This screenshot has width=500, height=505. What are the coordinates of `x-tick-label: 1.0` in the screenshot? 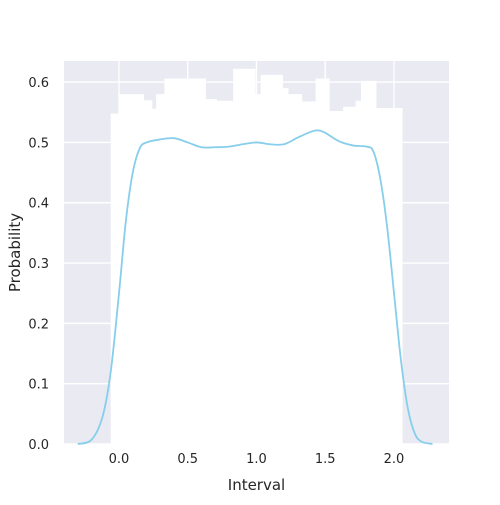 It's located at (256, 459).